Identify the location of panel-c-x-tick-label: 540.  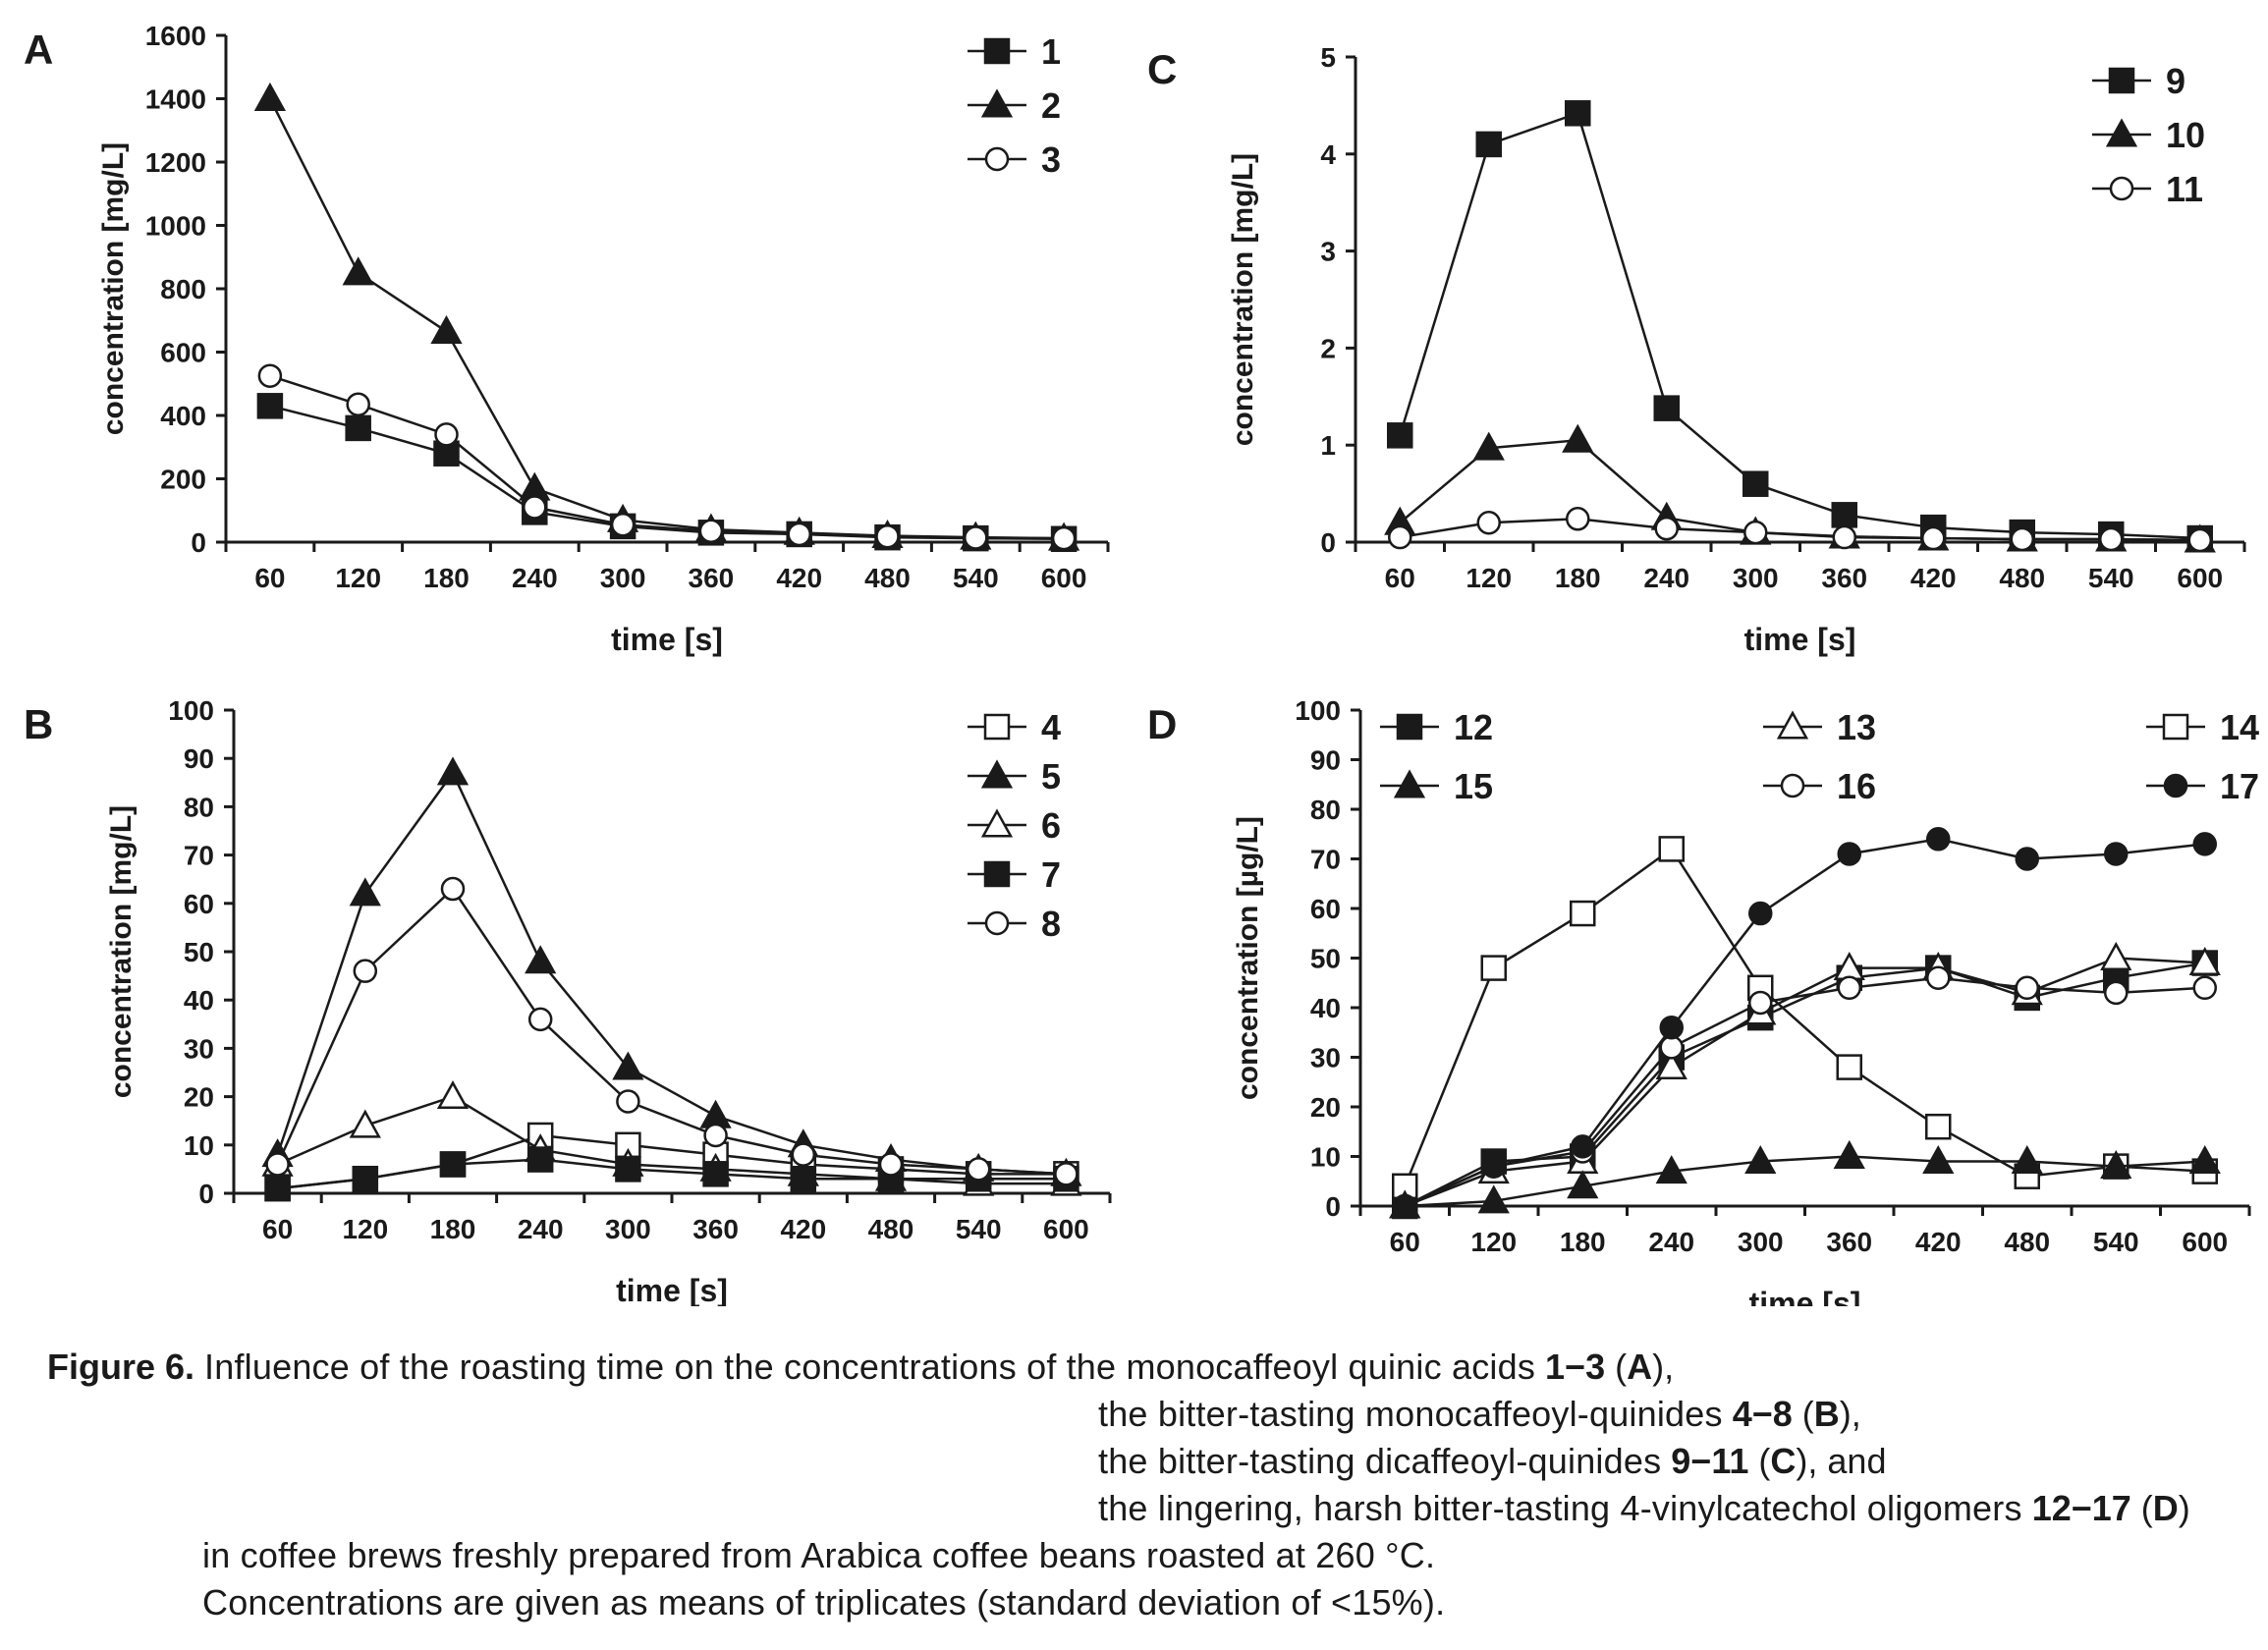
(2111, 578).